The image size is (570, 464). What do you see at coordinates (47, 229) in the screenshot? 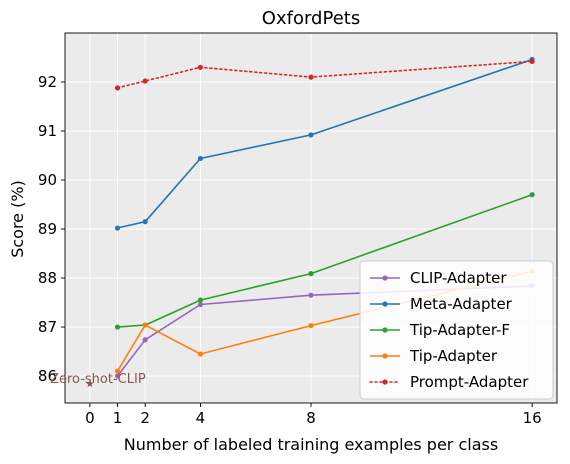
I see `y-tick-label: 89` at bounding box center [47, 229].